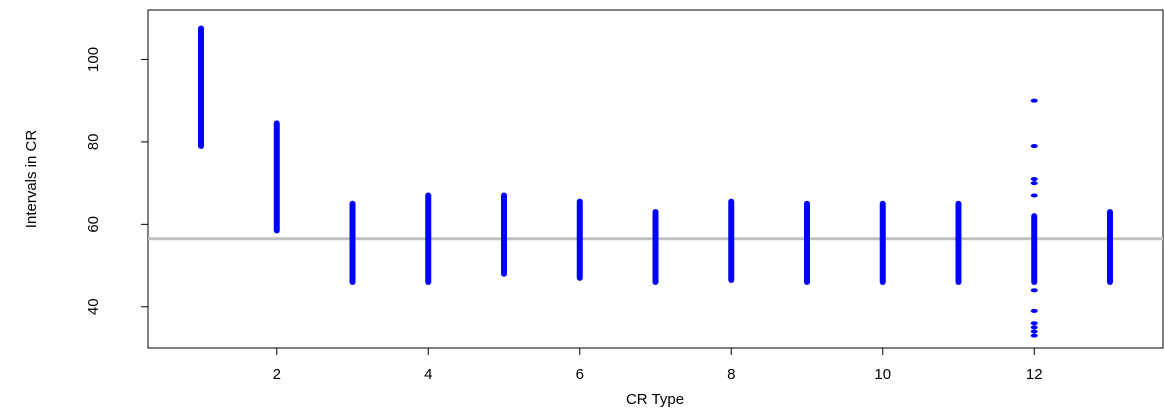 This screenshot has width=1164, height=411. What do you see at coordinates (93, 142) in the screenshot?
I see `y-tick-label: 80` at bounding box center [93, 142].